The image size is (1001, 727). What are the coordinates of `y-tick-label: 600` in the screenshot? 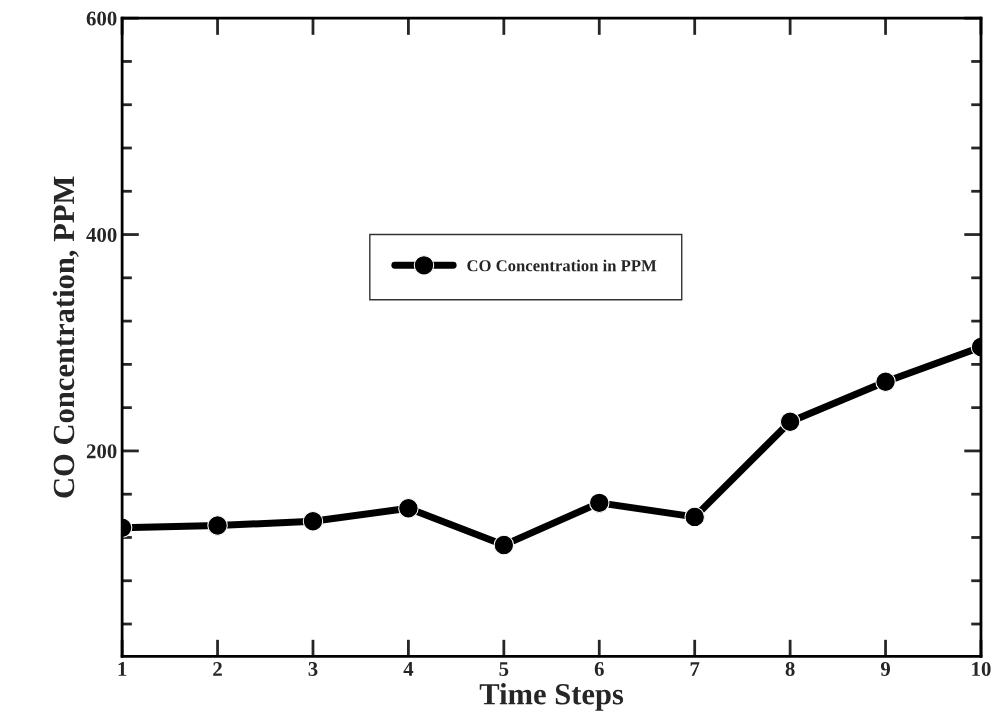 It's located at (101, 18).